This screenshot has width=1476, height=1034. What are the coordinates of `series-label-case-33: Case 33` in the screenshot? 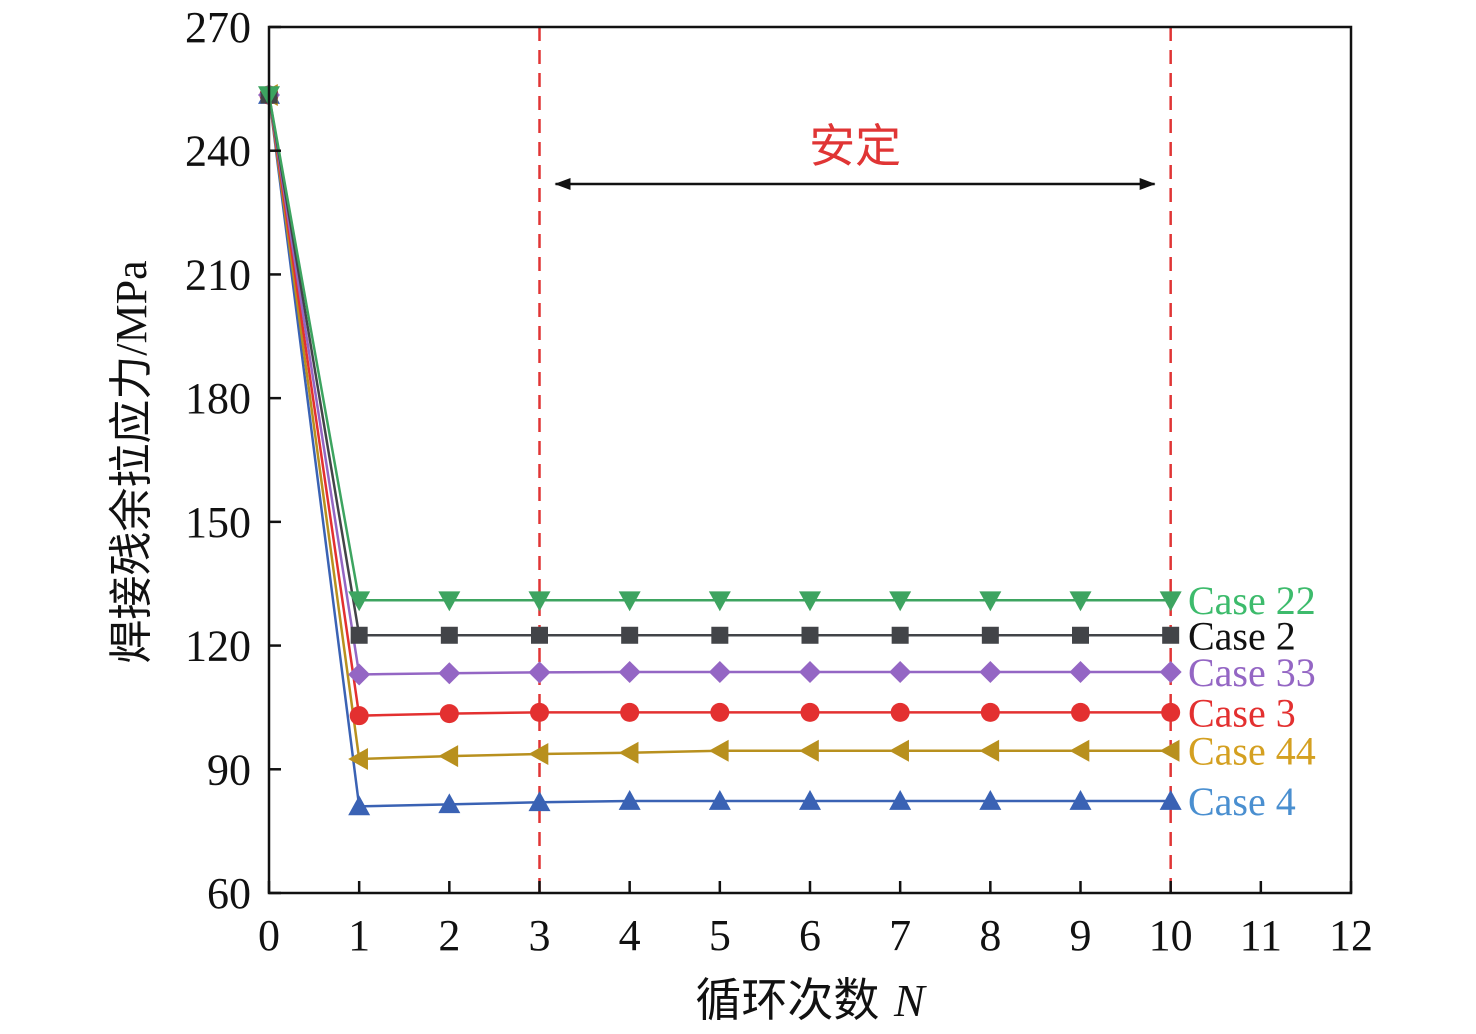 It's located at (1252, 672).